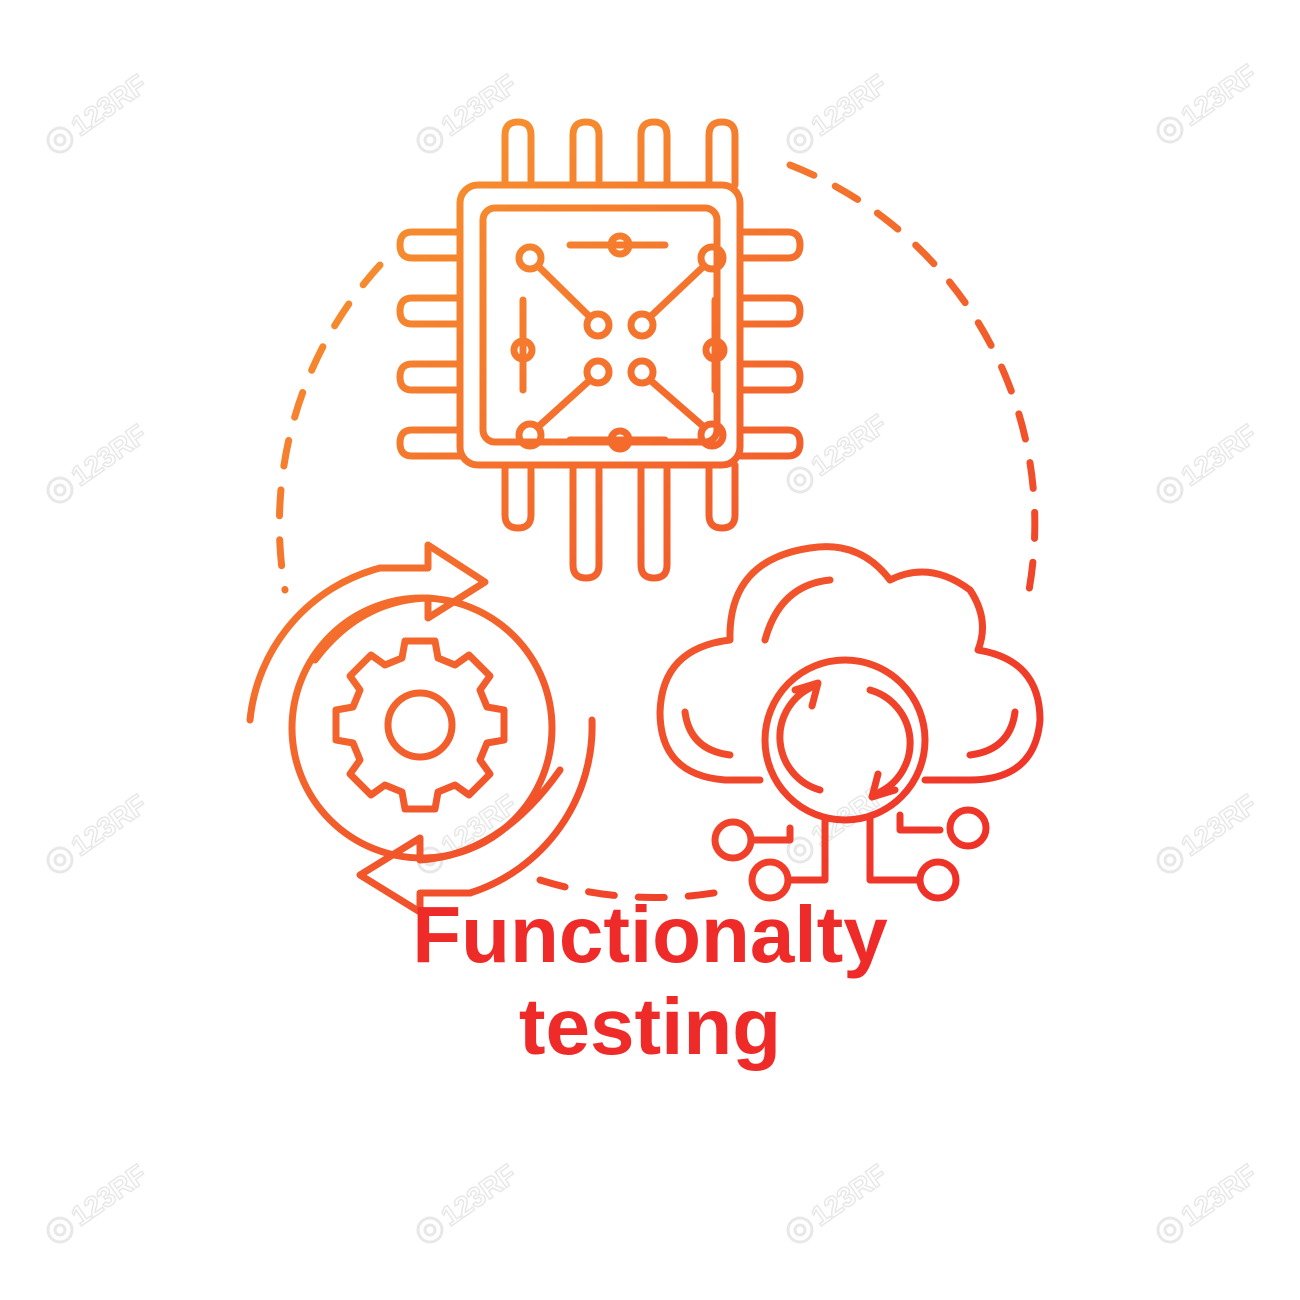  I want to click on cloud-sync-icon, so click(850, 722).